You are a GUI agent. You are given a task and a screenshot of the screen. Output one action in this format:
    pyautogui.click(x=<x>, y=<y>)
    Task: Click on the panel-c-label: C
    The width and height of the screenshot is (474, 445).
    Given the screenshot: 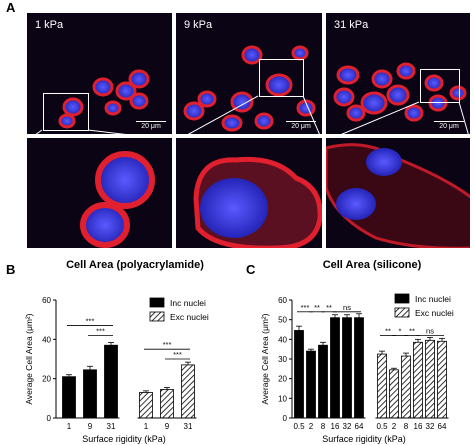 What is the action you would take?
    pyautogui.click(x=251, y=269)
    